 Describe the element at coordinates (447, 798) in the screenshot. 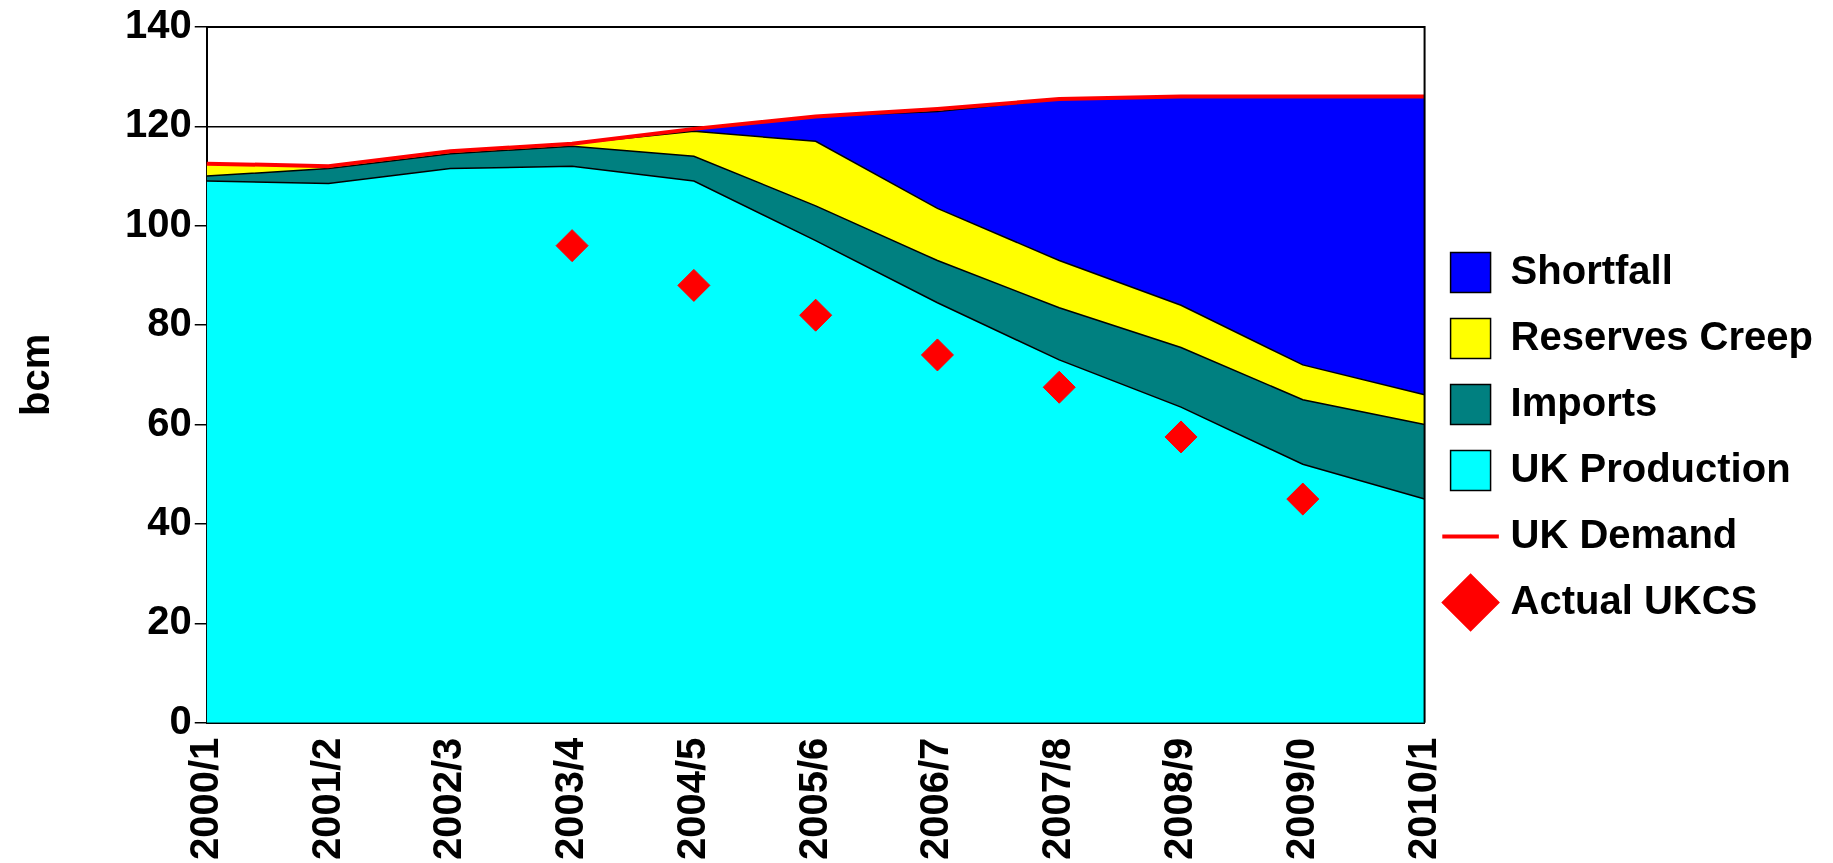

I see `x-tick-label: 2002/3` at that location.